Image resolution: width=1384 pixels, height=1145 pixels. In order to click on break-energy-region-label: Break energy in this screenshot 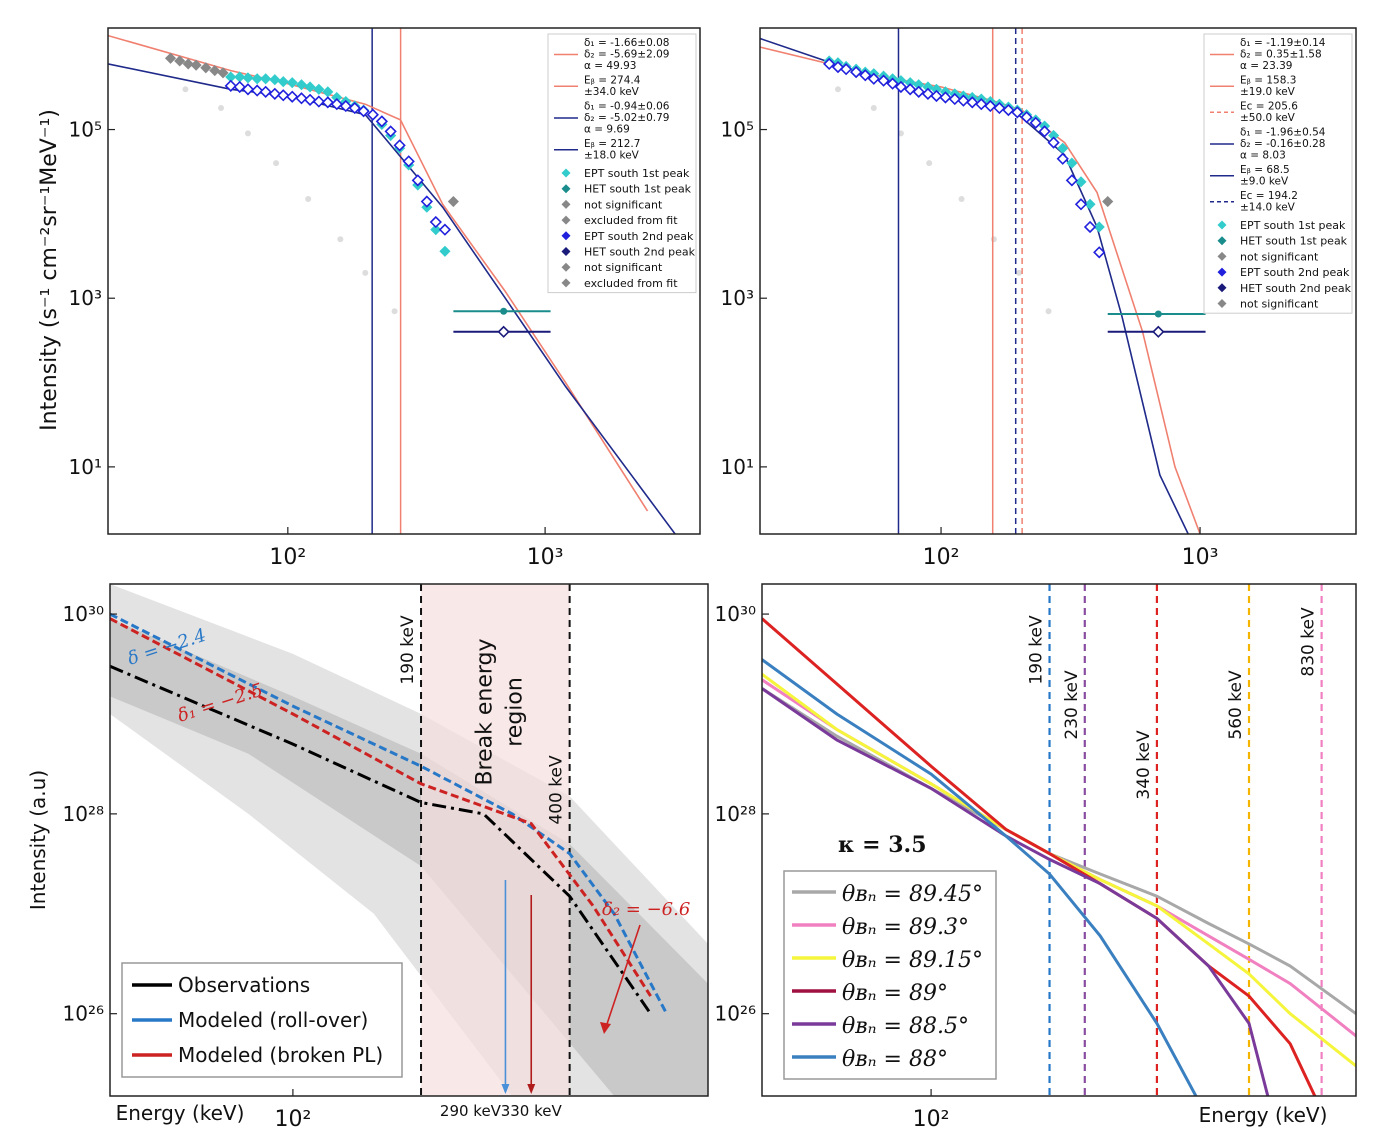, I will do `click(484, 711)`.